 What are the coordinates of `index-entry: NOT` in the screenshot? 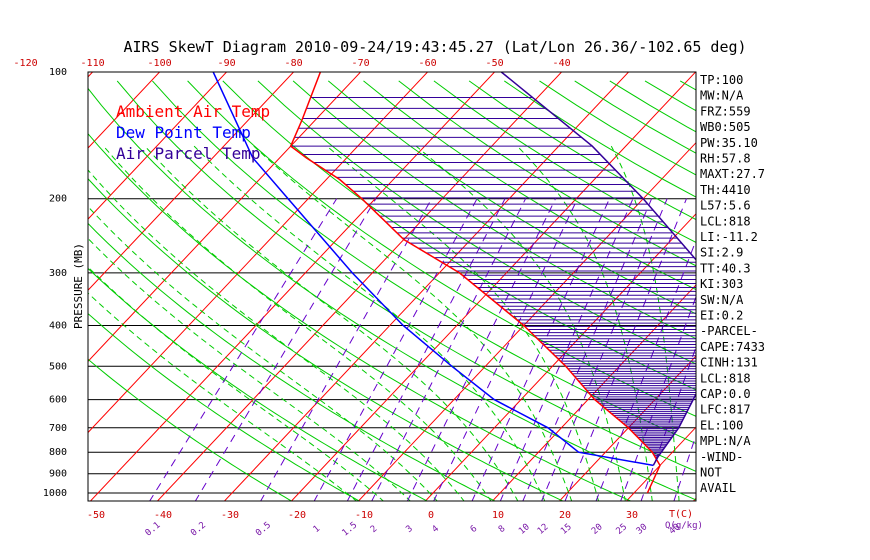 It's located at (711, 473).